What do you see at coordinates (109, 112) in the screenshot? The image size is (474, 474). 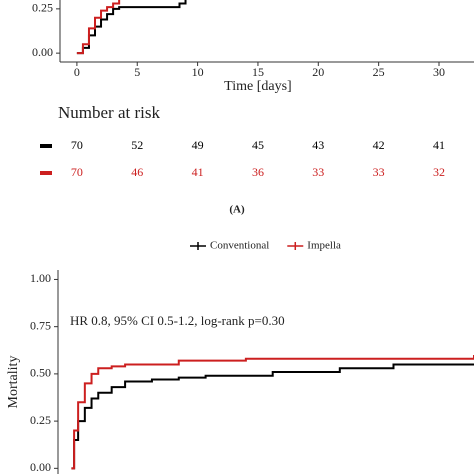 I see `risk-table-title: Number at risk` at bounding box center [109, 112].